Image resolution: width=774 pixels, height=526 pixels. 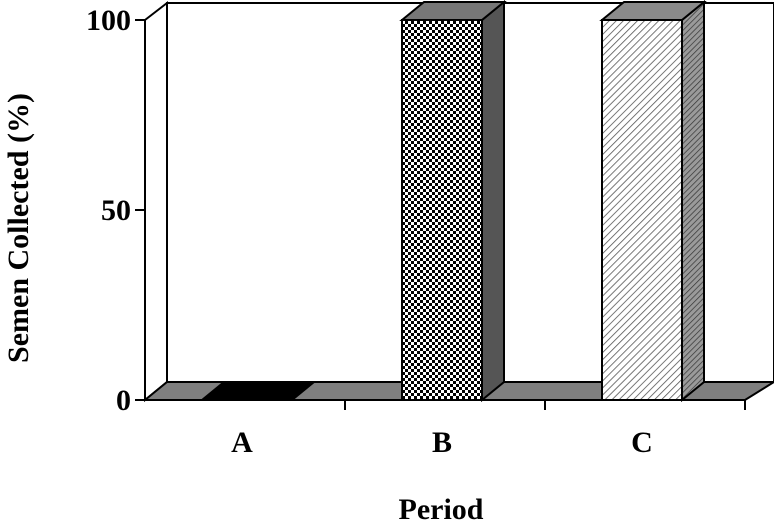 What do you see at coordinates (493, 201) in the screenshot?
I see `bar-B-side` at bounding box center [493, 201].